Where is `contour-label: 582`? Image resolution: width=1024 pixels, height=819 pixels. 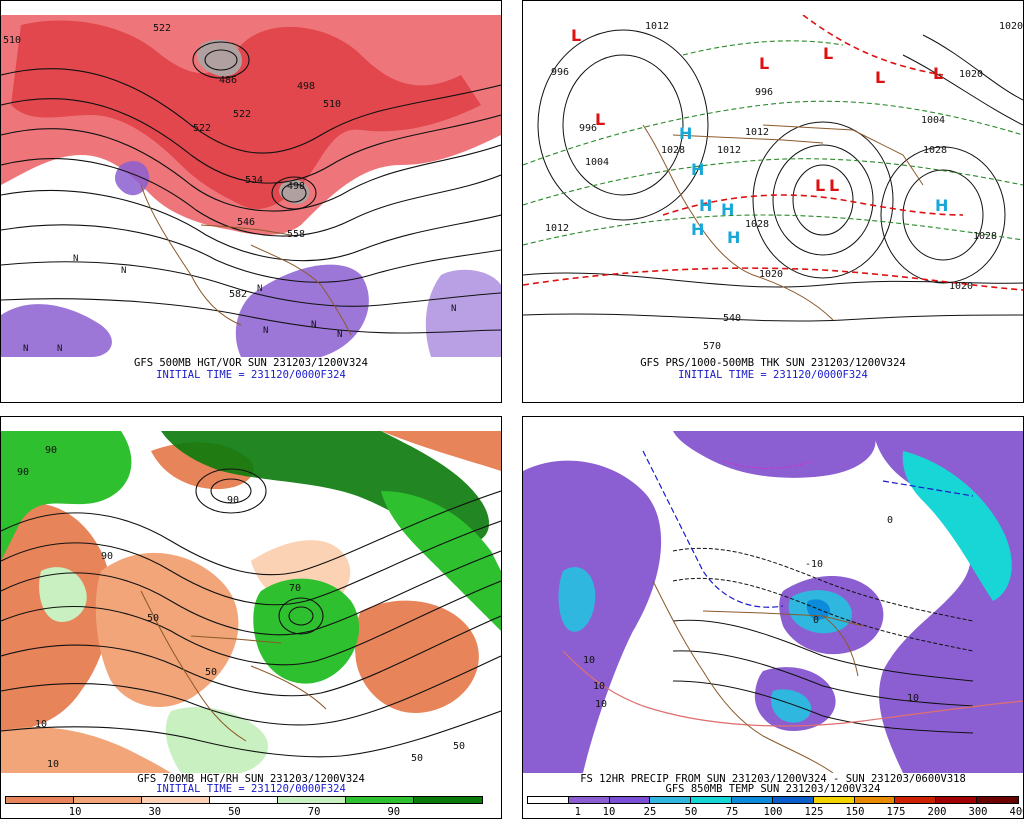 contour-label: 582 is located at coordinates (238, 294).